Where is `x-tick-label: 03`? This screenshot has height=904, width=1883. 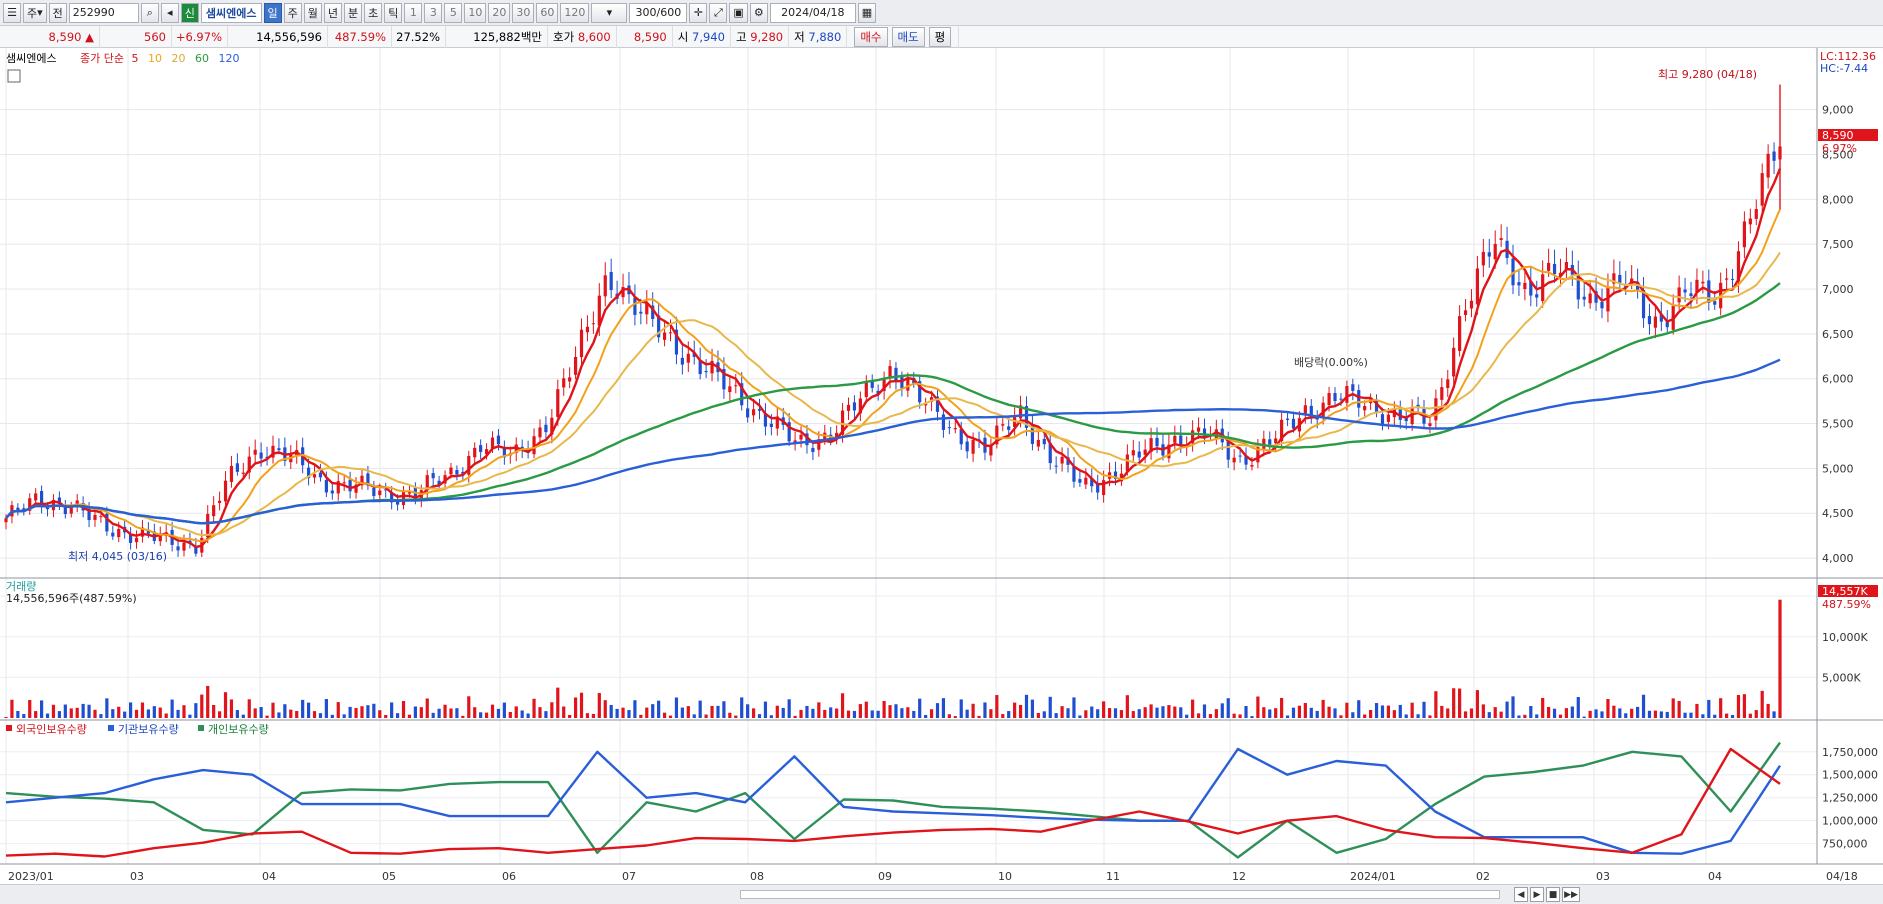
x-tick-label: 03 is located at coordinates (1603, 876).